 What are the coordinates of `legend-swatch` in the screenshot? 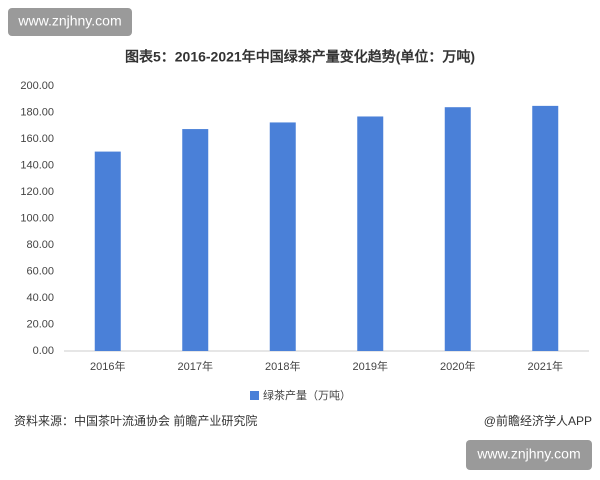 It's located at (254, 395).